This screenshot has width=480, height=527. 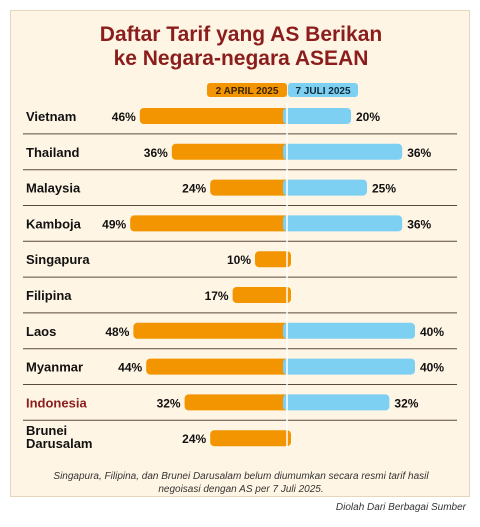 What do you see at coordinates (54, 367) in the screenshot?
I see `category-label: Myanmar` at bounding box center [54, 367].